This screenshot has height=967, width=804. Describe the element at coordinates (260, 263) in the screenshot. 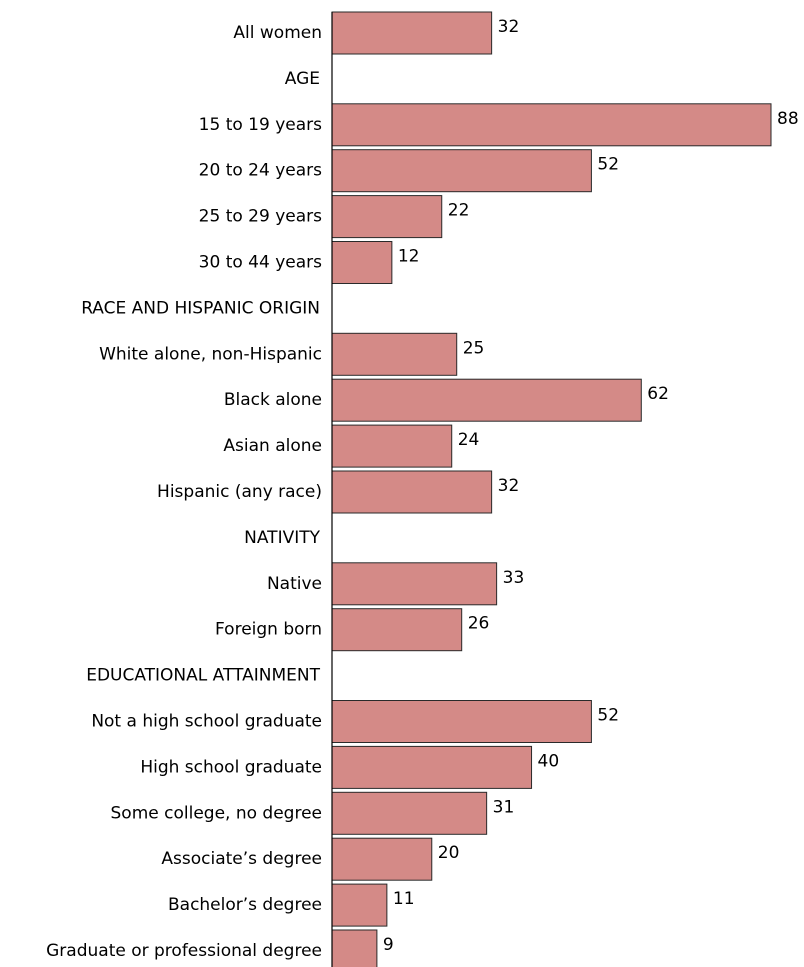

I see `category-label: 30 to 44 years` at that location.